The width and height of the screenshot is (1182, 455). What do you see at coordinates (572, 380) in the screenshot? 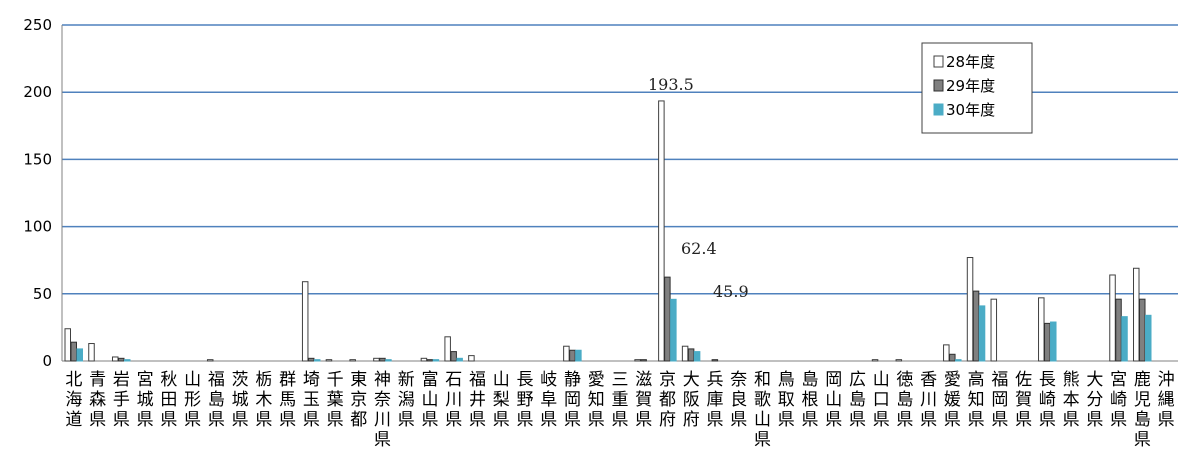
I see `category-label-静岡県: 静` at bounding box center [572, 380].